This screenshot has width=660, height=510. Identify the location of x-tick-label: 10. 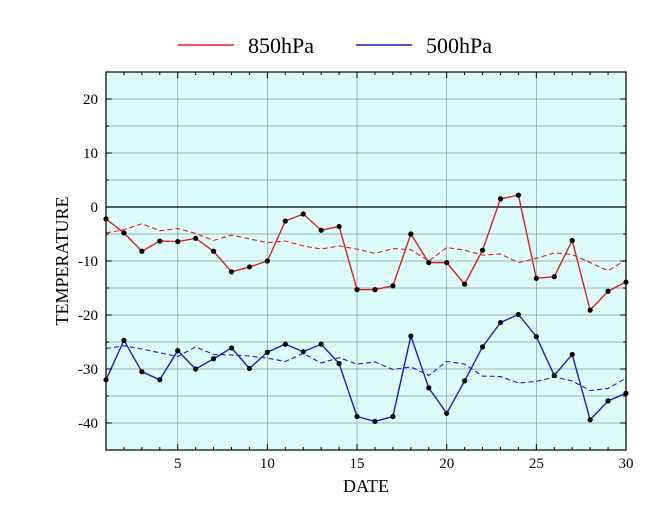
(267, 464).